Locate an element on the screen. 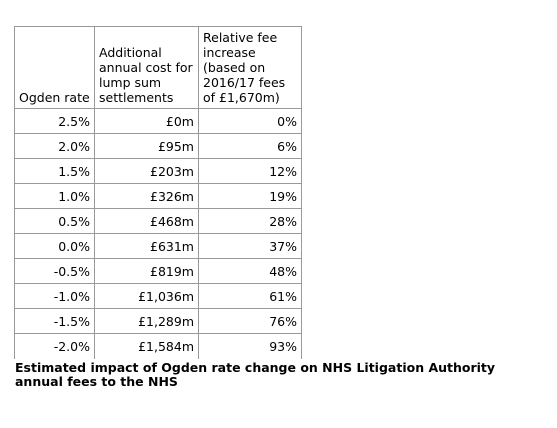 This screenshot has height=428, width=557. table-row: 0.5% £468m 28% is located at coordinates (158, 221).